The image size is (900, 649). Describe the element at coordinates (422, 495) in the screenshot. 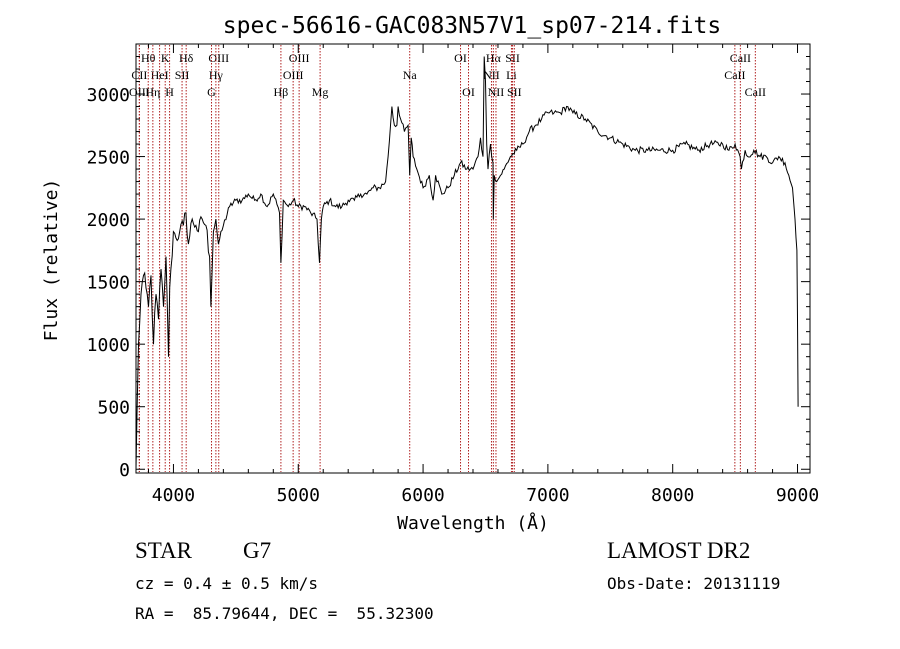

I see `x-tick-label: 6000` at that location.